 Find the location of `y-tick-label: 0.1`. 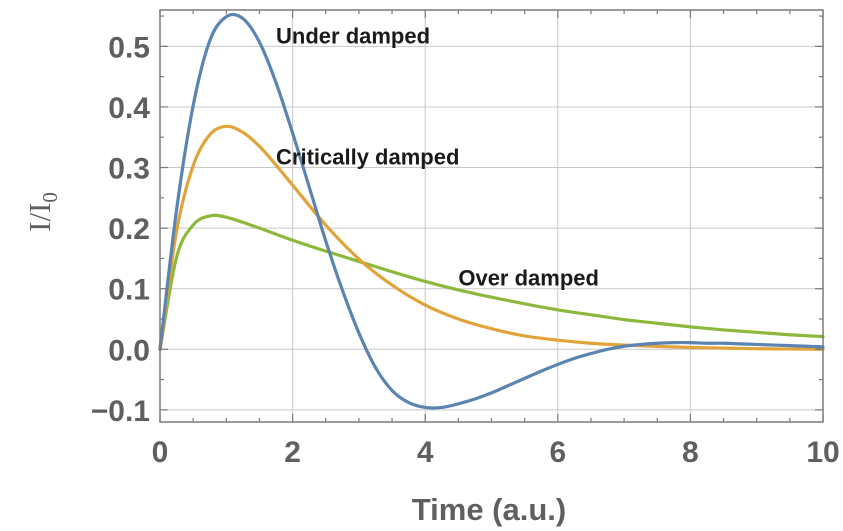

y-tick-label: 0.1 is located at coordinates (129, 290).